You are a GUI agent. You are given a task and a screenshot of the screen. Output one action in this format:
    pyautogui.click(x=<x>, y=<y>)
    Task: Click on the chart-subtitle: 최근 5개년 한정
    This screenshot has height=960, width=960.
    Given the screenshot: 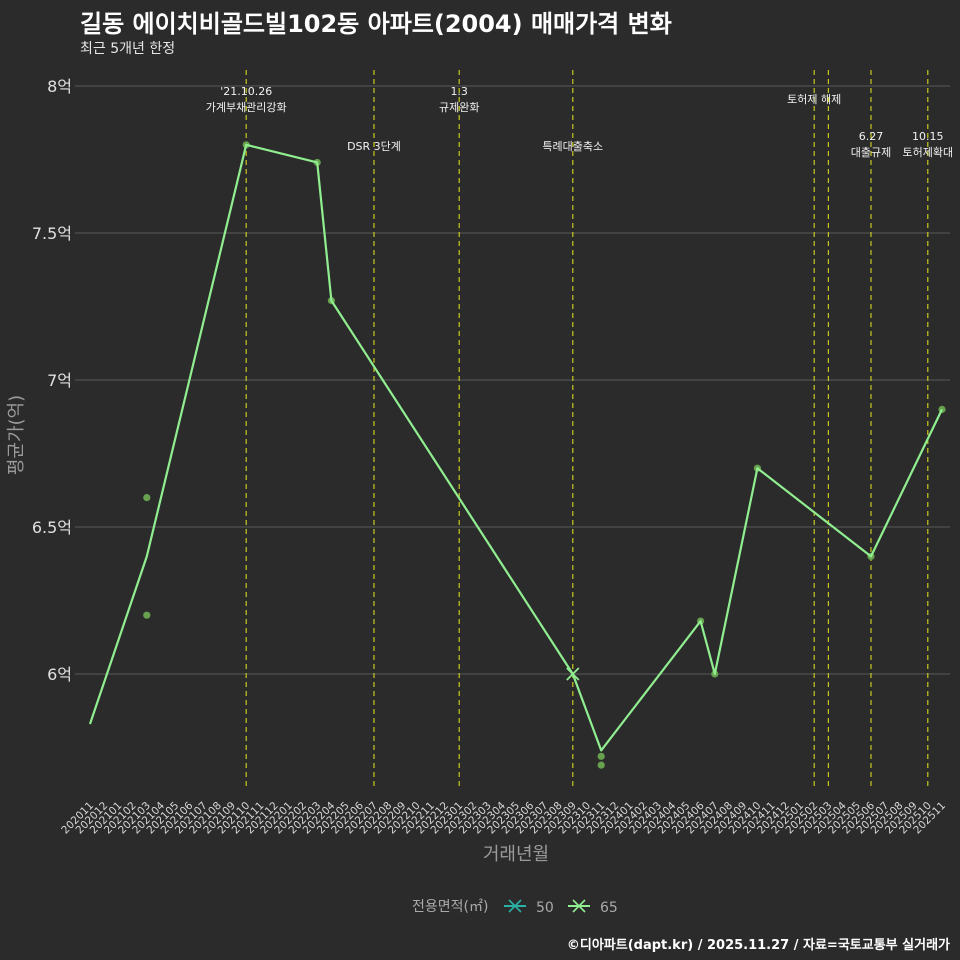 What is the action you would take?
    pyautogui.click(x=128, y=49)
    